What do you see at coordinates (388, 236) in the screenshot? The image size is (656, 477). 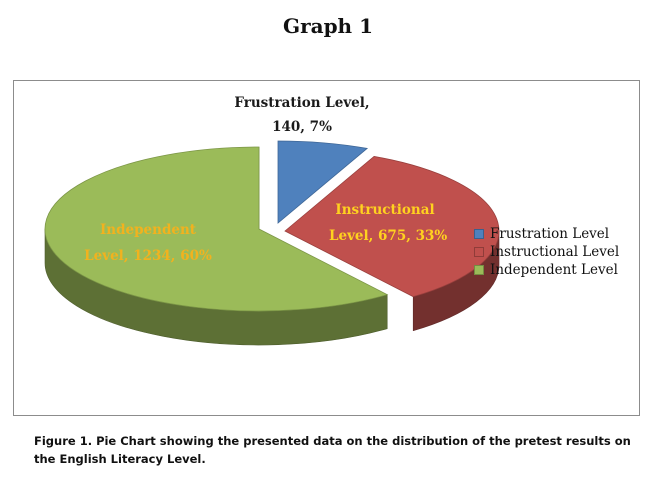 I see `data-label-instructional-line2: Level, 675, 33%` at bounding box center [388, 236].